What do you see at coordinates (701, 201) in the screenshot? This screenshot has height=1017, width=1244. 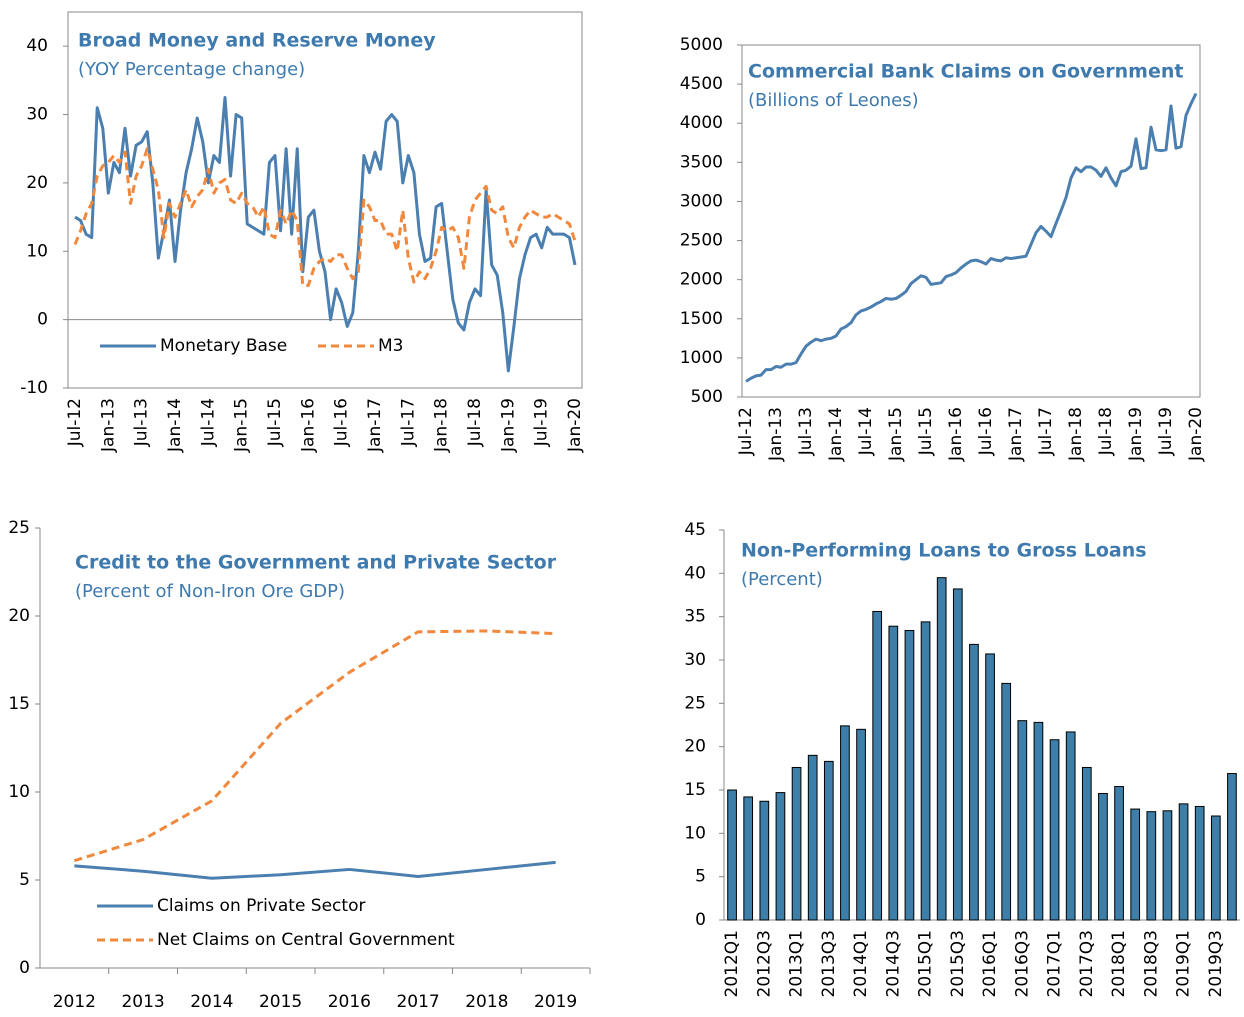 I see `y-tick-label: 3000` at bounding box center [701, 201].